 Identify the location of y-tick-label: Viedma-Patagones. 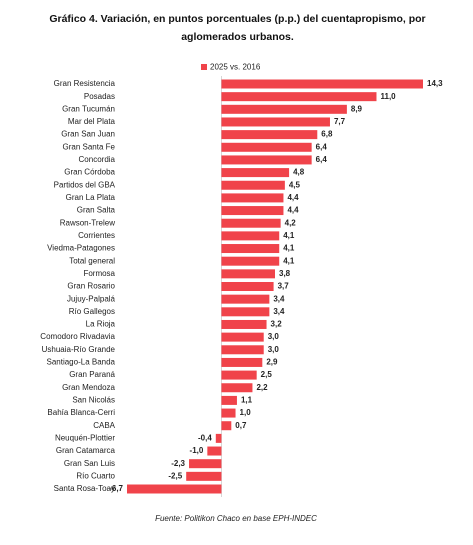
(81, 248).